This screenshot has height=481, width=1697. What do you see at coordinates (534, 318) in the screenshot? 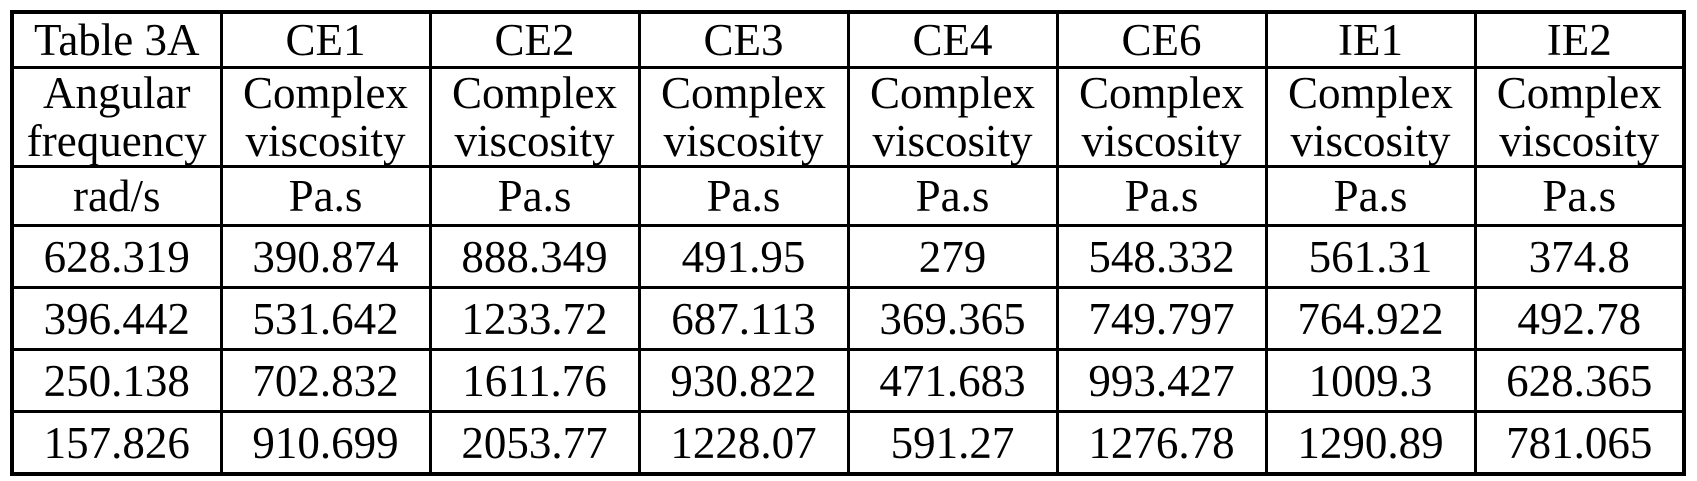
I see `data-cell: 1233.72` at bounding box center [534, 318].